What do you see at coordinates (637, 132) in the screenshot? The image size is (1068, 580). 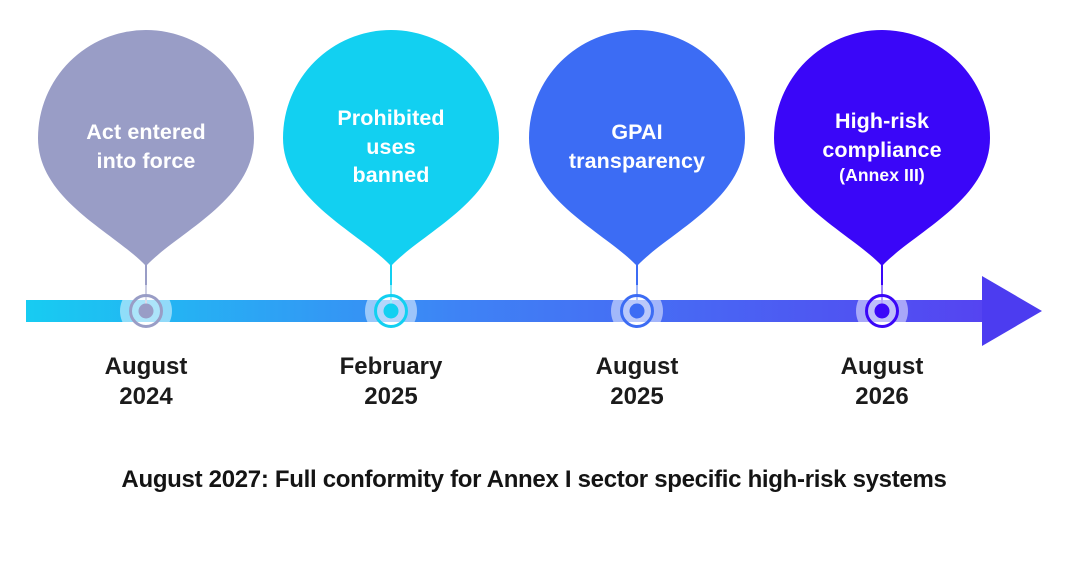 I see `balloon-label-line: GPAI` at bounding box center [637, 132].